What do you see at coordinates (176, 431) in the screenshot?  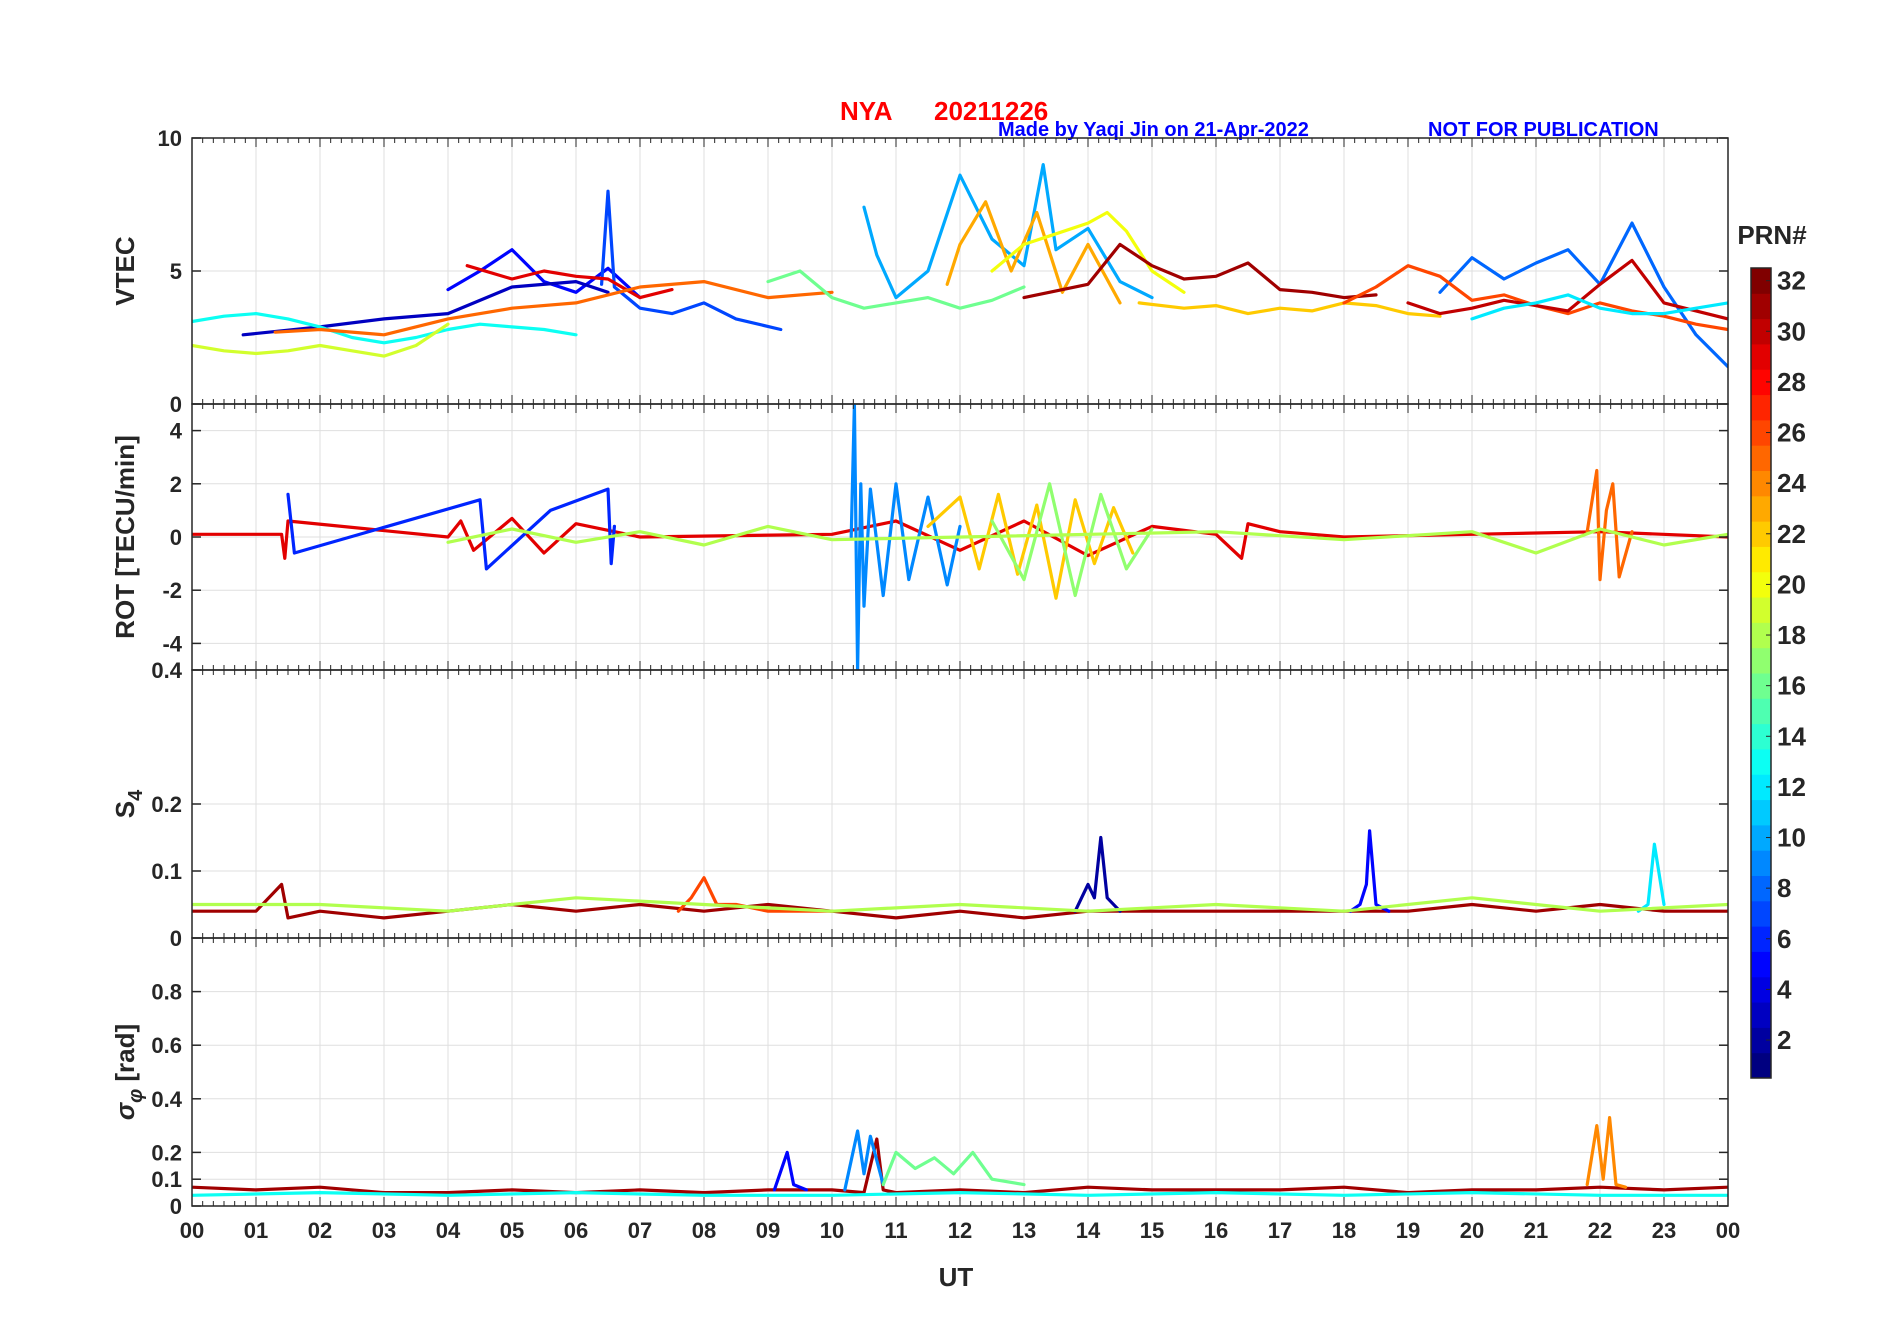 I see `y-tick-label: 4` at bounding box center [176, 431].